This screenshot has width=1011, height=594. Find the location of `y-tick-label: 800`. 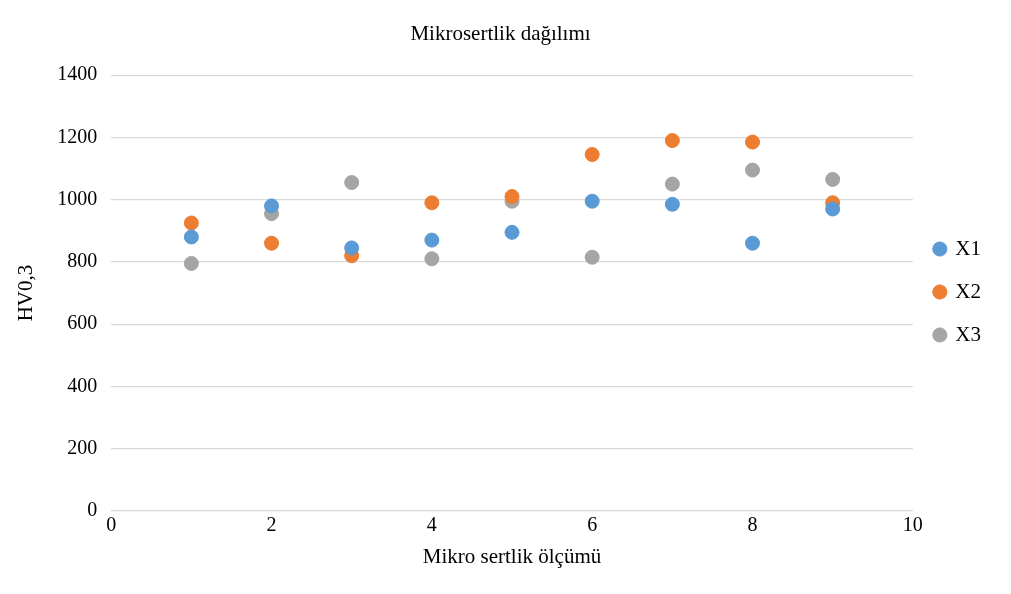

y-tick-label: 800 is located at coordinates (82, 260).